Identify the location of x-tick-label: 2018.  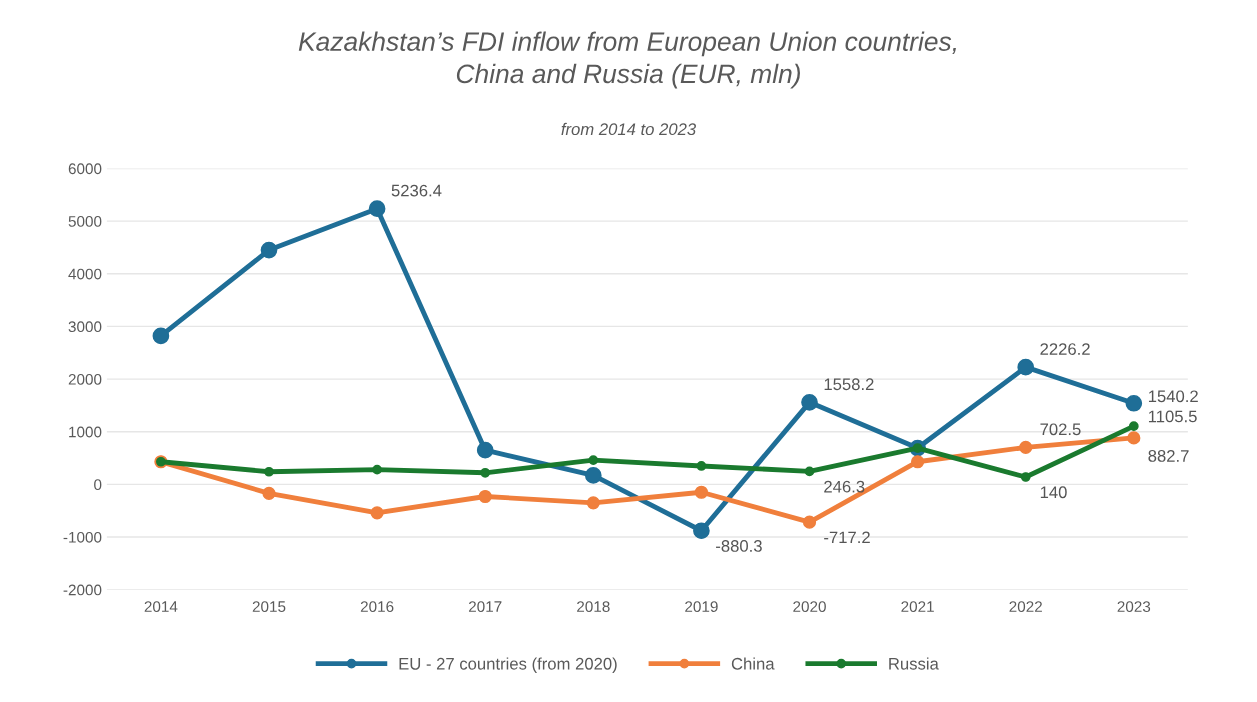
(593, 607).